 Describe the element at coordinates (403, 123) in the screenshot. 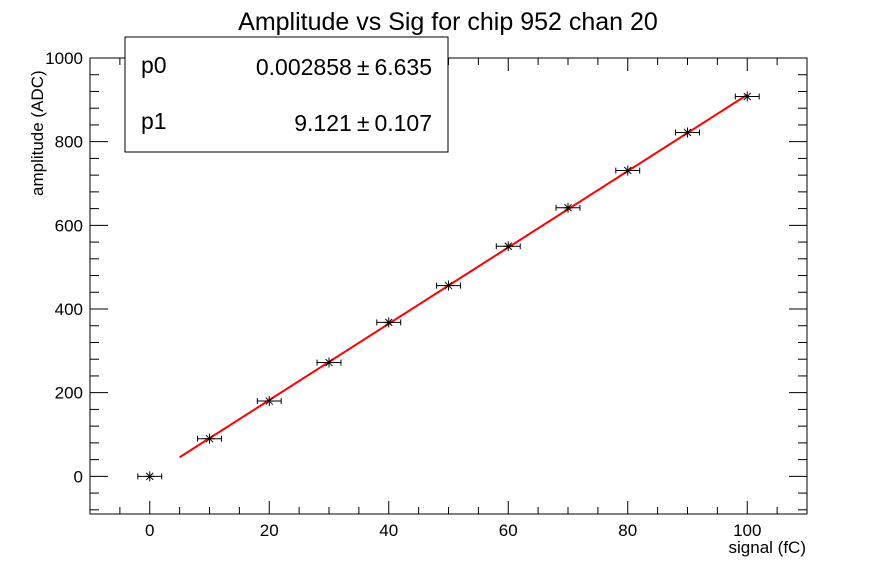

I see `stat-p1-error: 0.107` at that location.